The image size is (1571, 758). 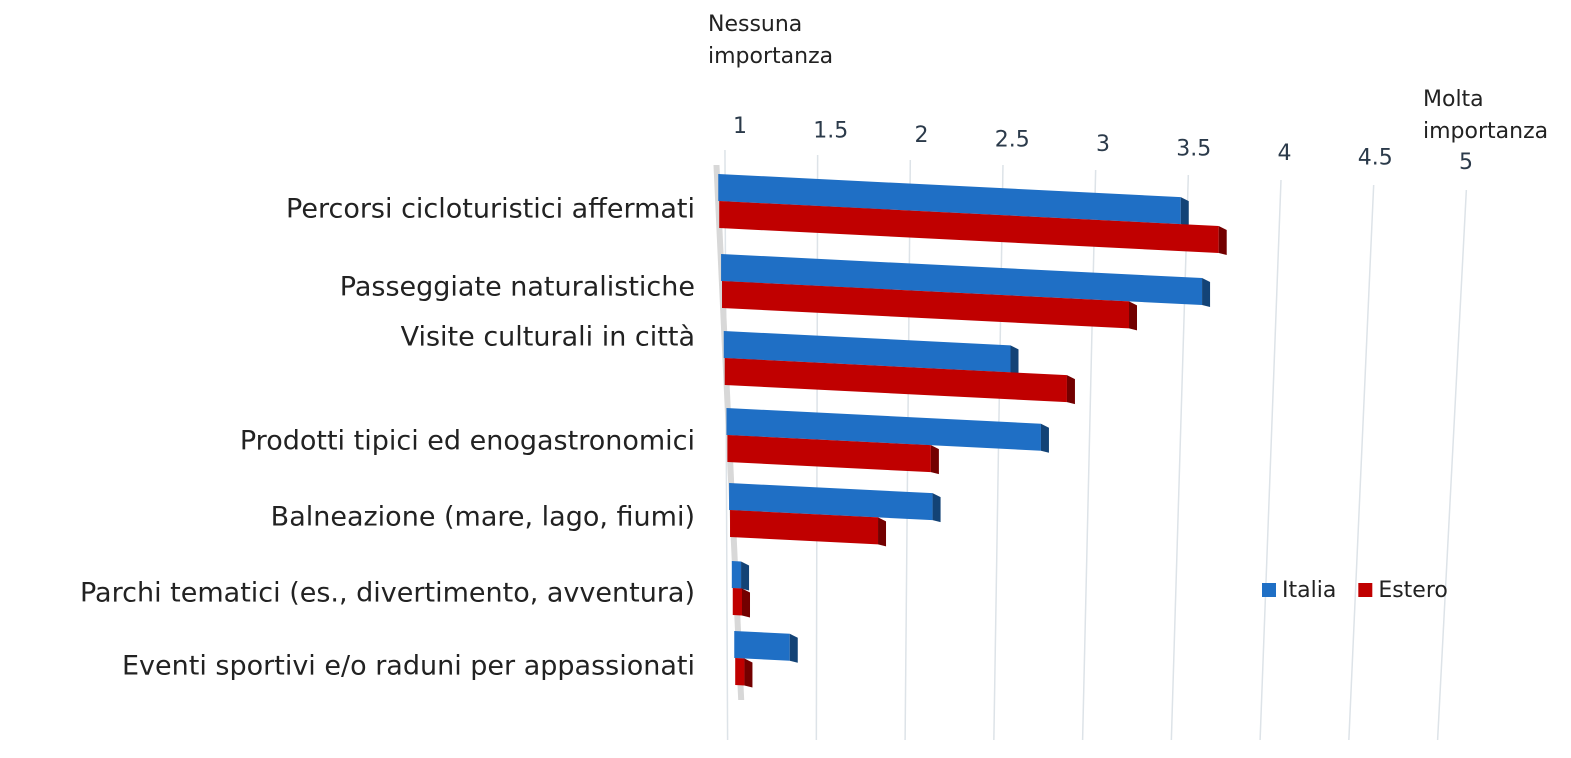 I want to click on x-tick-label: 1, so click(x=740, y=126).